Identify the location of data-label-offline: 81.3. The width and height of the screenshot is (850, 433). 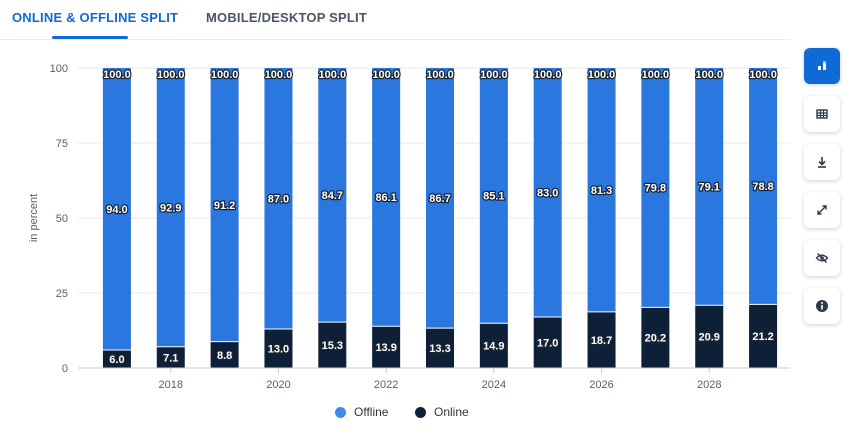
(601, 191).